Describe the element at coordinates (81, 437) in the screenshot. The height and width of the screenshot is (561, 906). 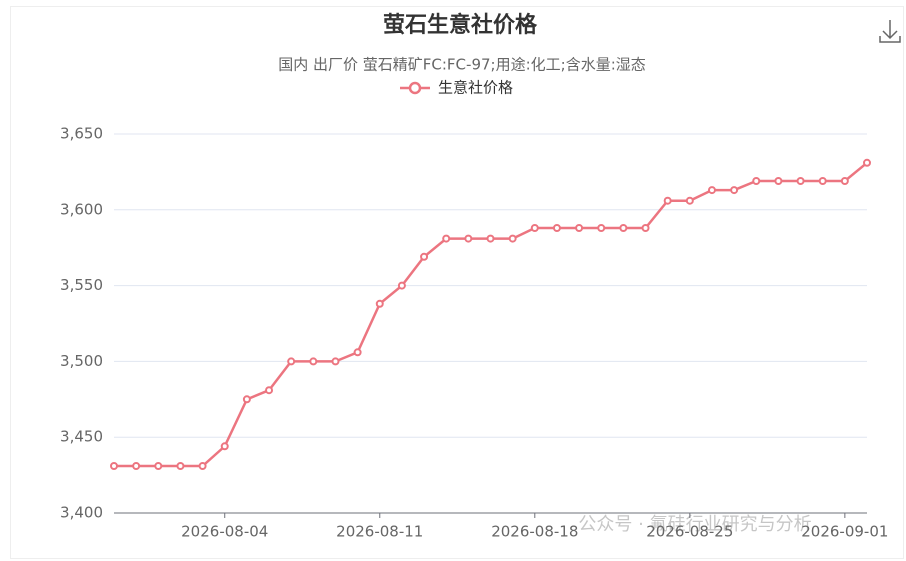
I see `y-tick-label: 3,450` at that location.